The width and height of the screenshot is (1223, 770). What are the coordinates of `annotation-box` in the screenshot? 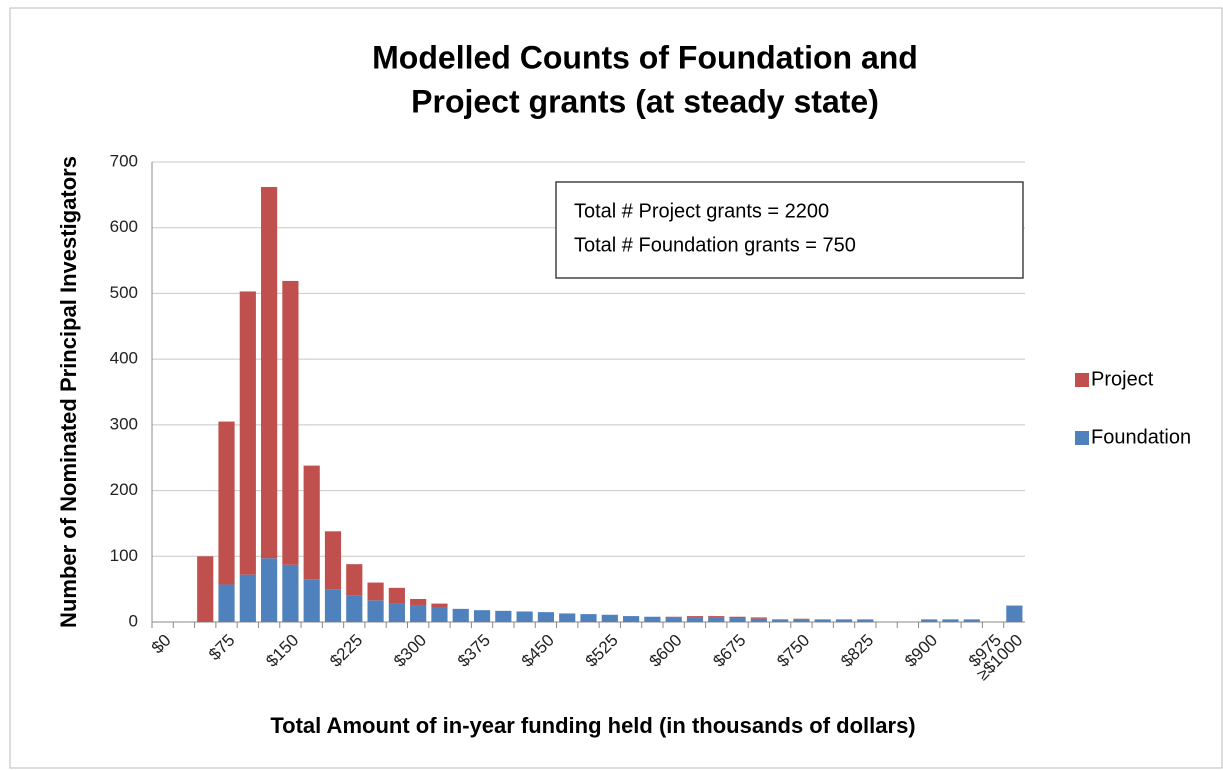 It's located at (789, 230).